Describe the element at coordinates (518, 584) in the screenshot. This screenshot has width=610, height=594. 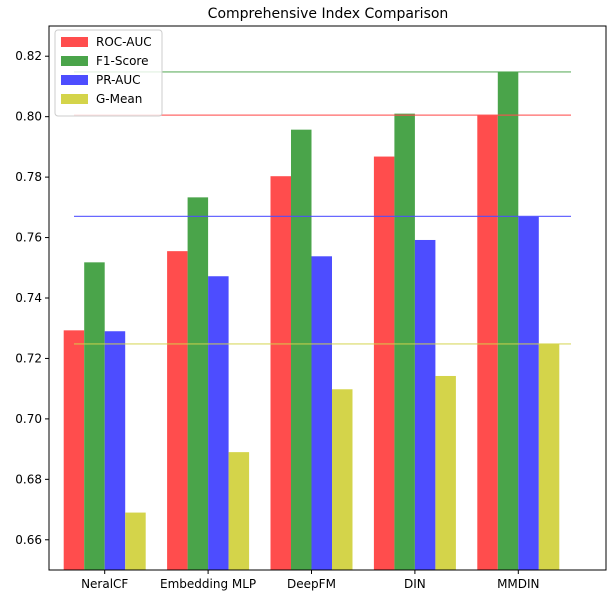
I see `x-tick-label: MMDIN` at that location.